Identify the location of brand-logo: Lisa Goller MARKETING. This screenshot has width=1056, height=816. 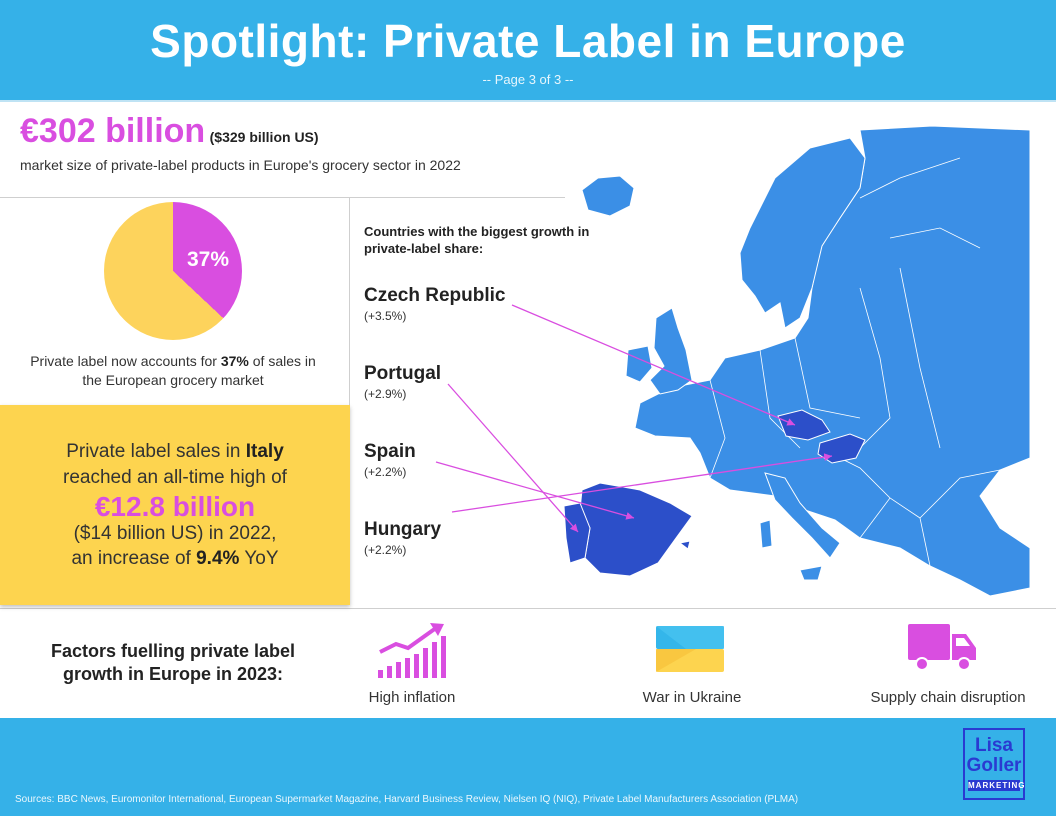
(994, 764).